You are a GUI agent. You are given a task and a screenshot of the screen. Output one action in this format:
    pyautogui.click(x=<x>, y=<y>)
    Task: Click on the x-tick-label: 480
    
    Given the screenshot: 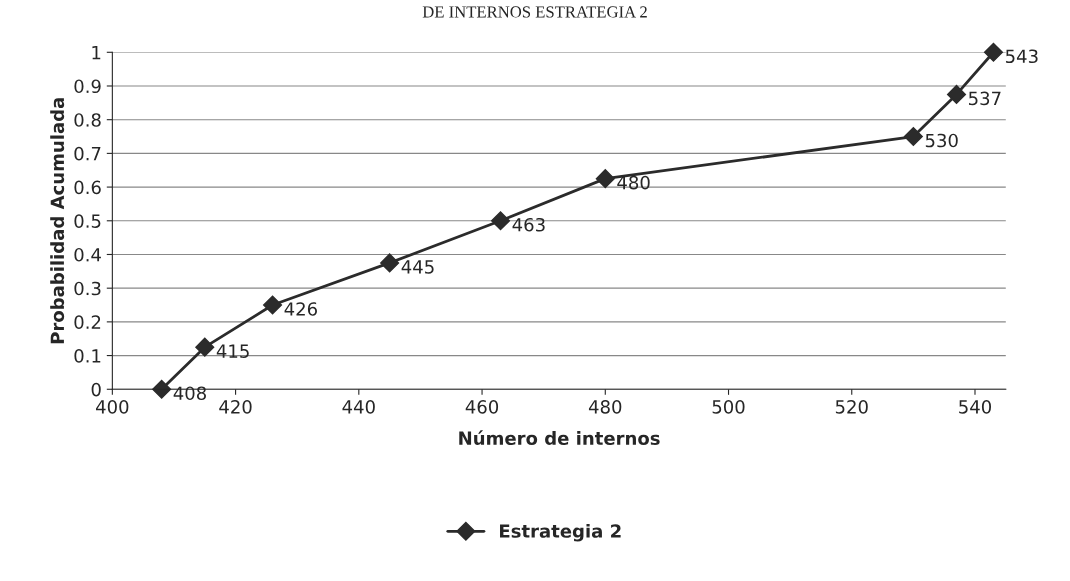 What is the action you would take?
    pyautogui.click(x=605, y=407)
    